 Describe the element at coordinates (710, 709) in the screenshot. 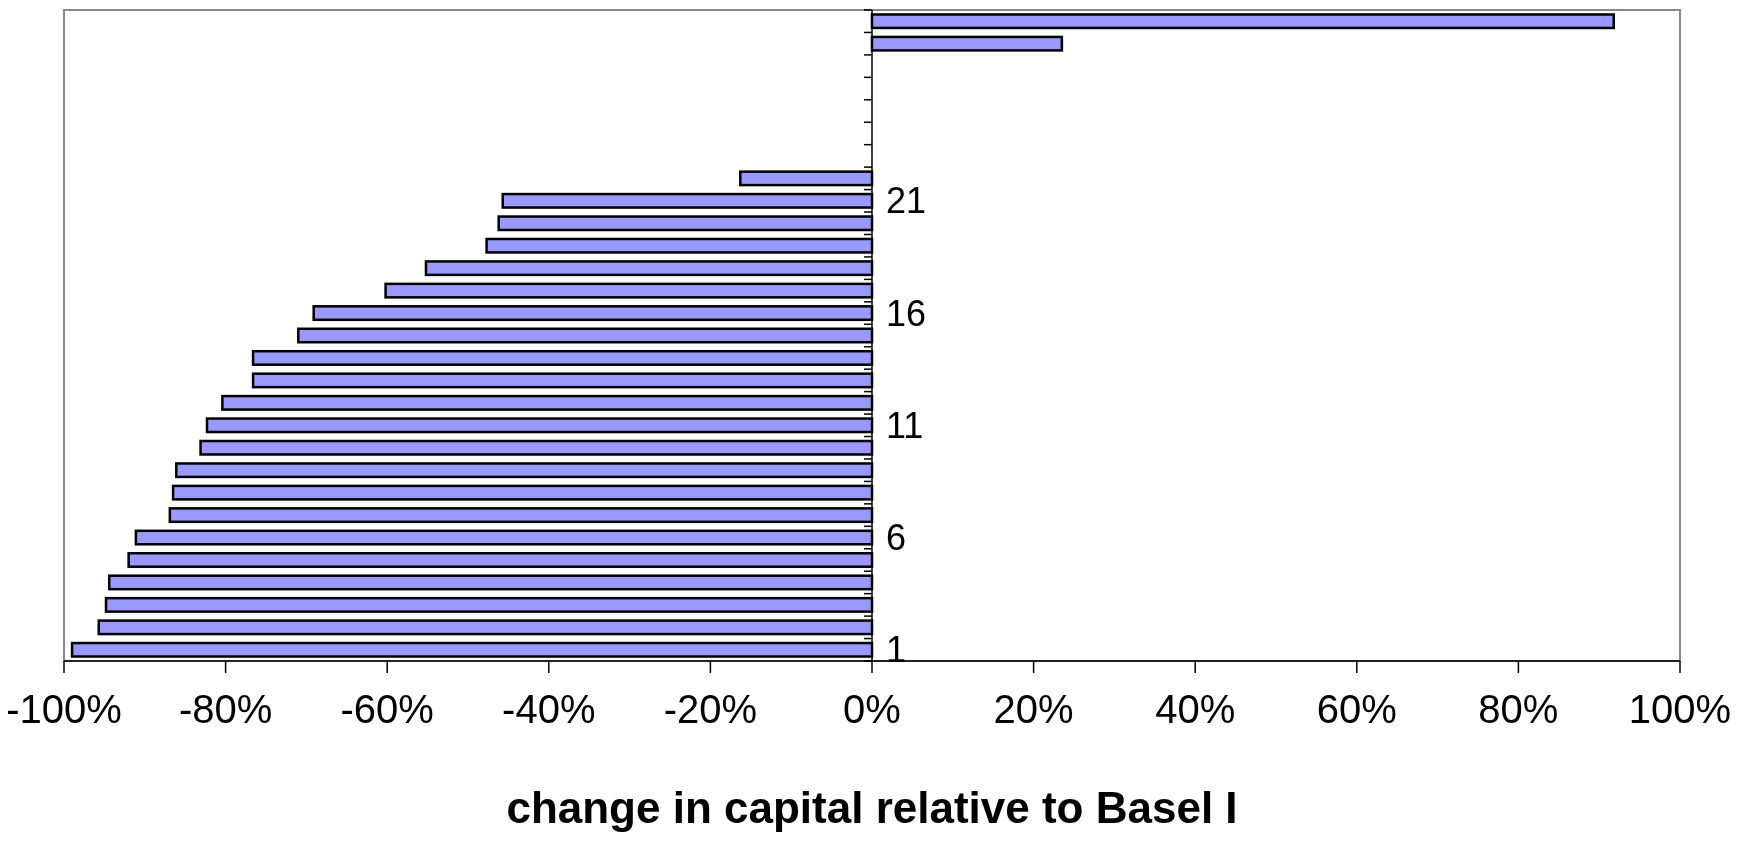

I see `x-tick-label: -20%` at that location.